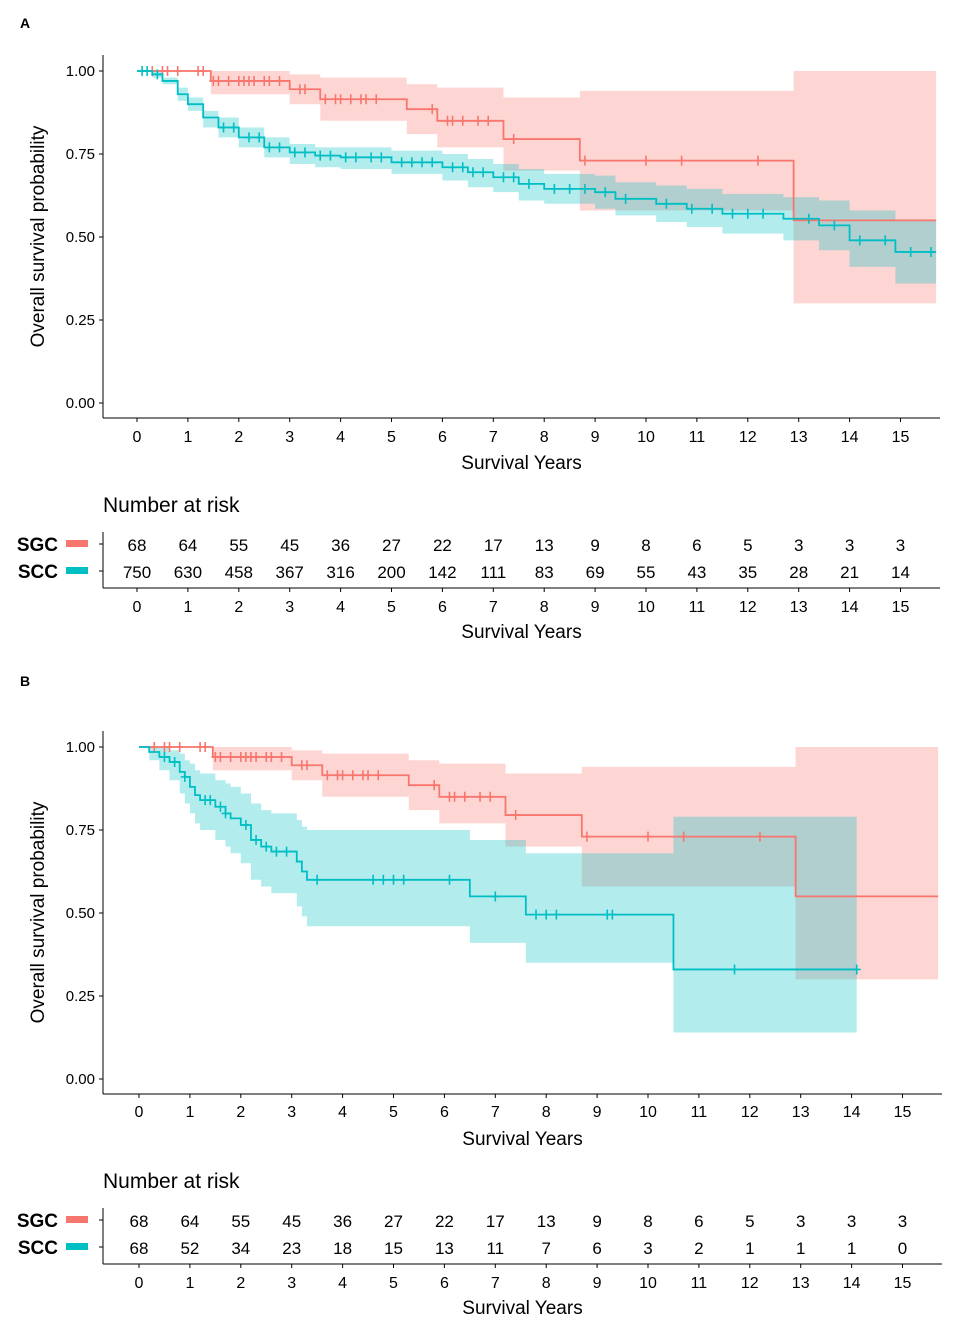 The image size is (957, 1324). What do you see at coordinates (77, 570) in the screenshot?
I see `risk-row-swatch-scc` at bounding box center [77, 570].